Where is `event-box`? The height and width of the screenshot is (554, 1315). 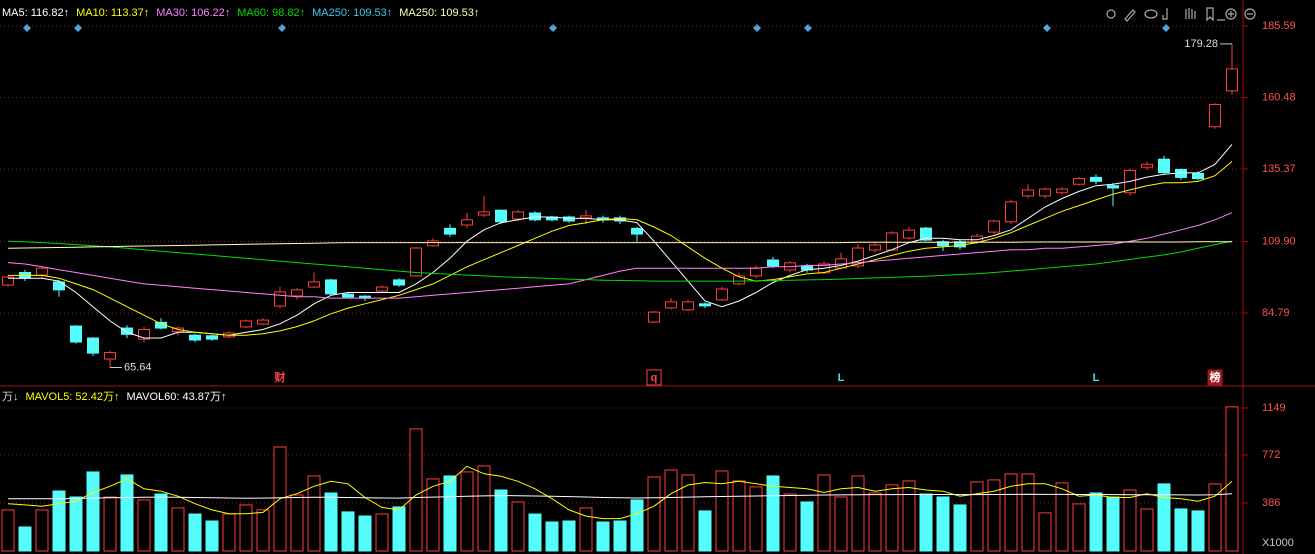 event-box is located at coordinates (1215, 377).